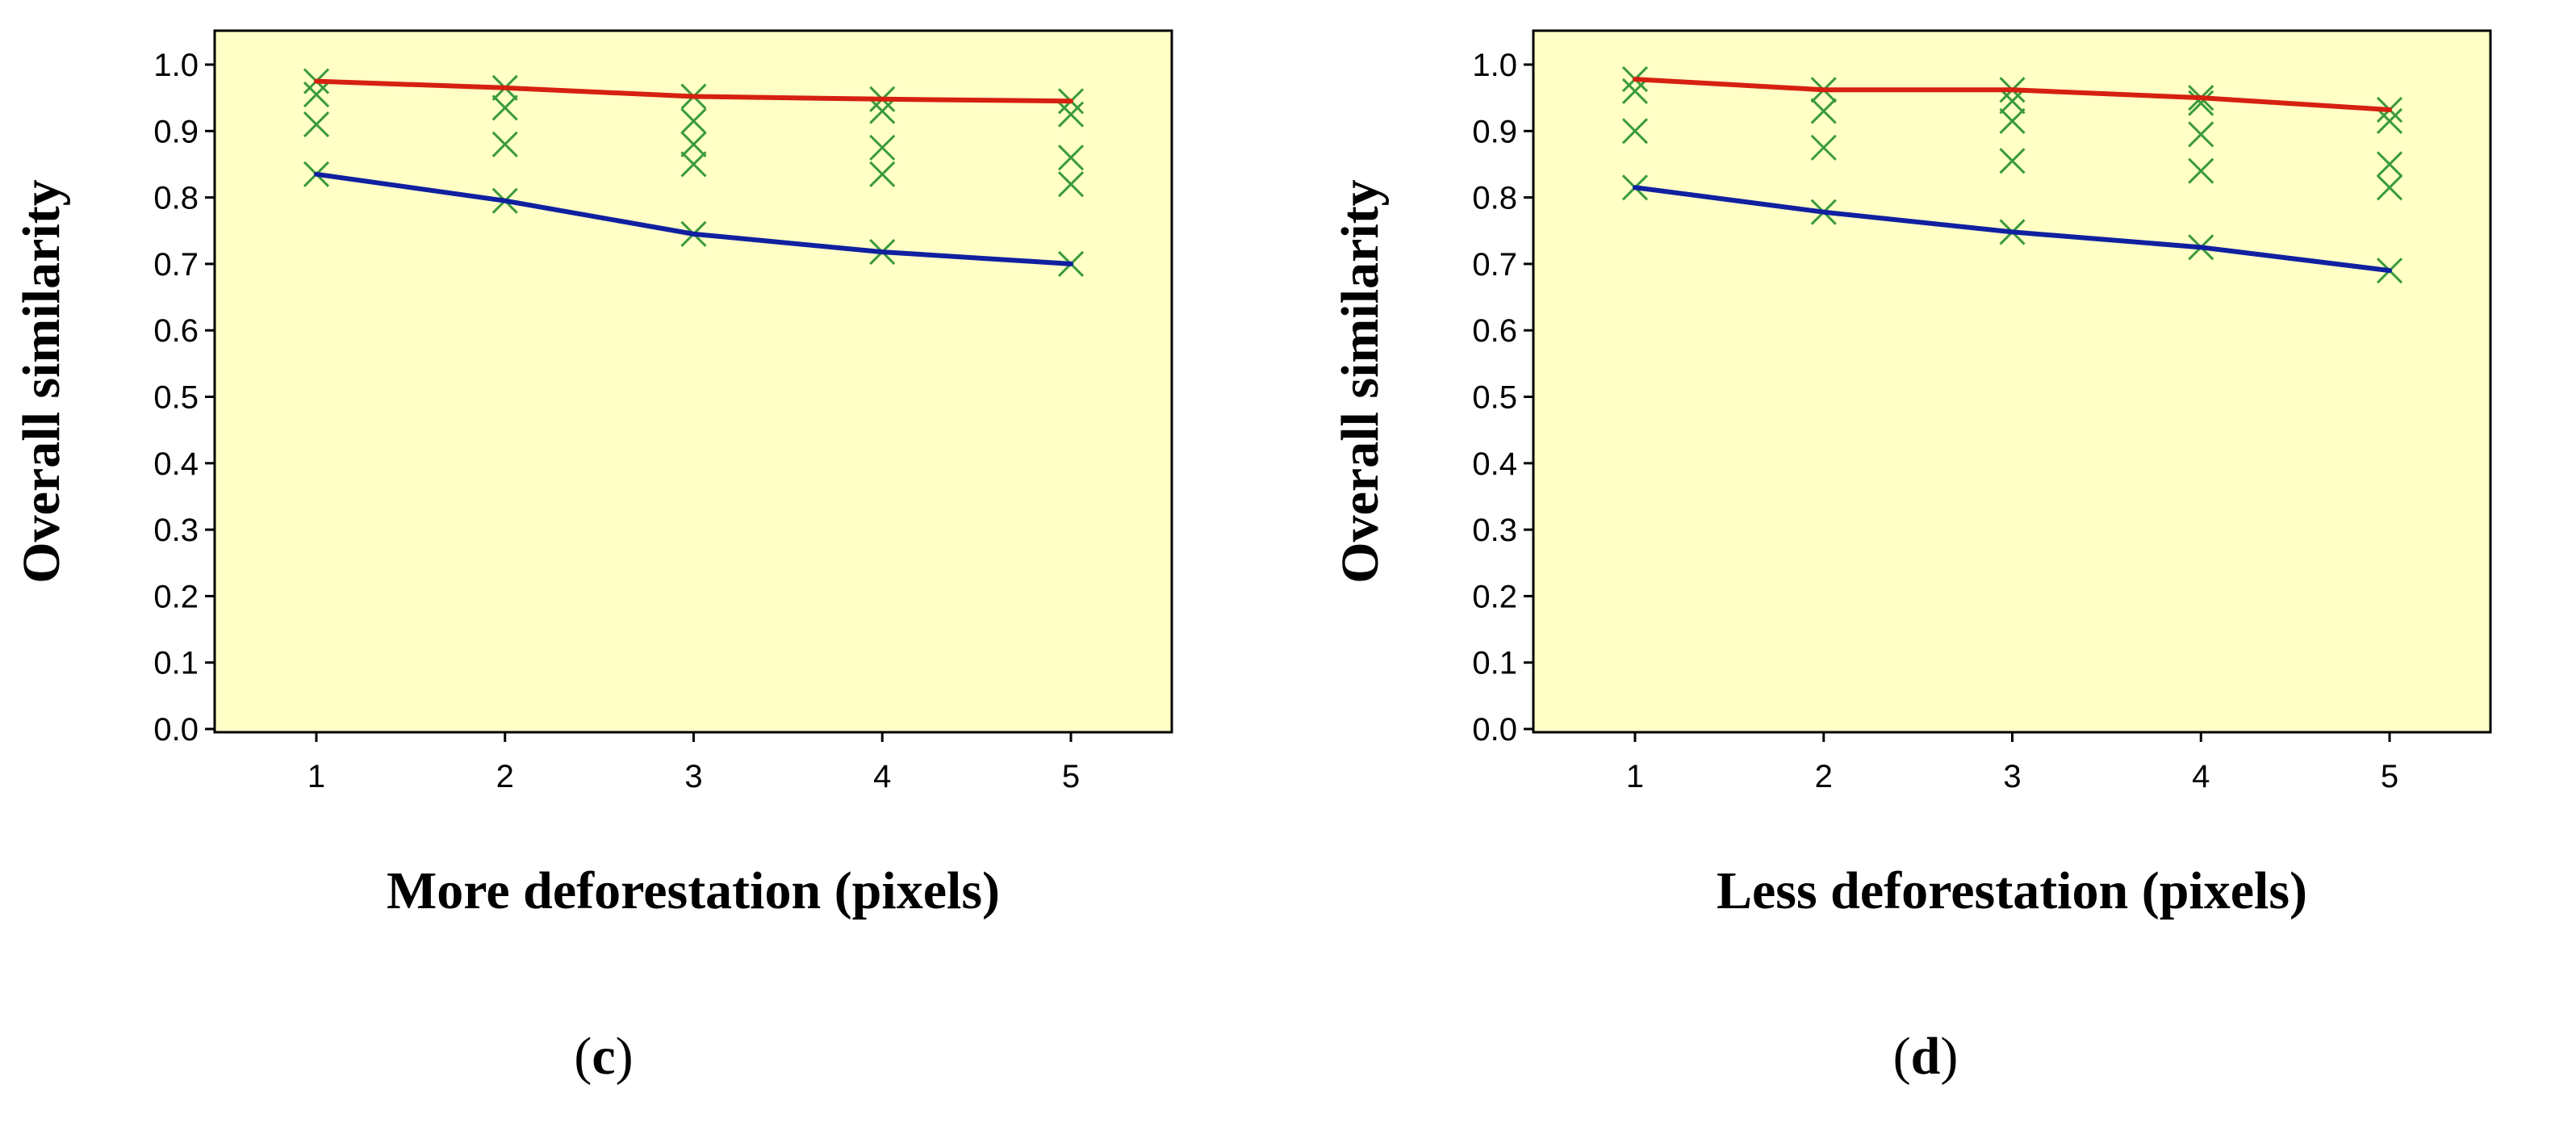 The height and width of the screenshot is (1127, 2576). I want to click on x-axis-label: Less deforestation (pixels), so click(2012, 890).